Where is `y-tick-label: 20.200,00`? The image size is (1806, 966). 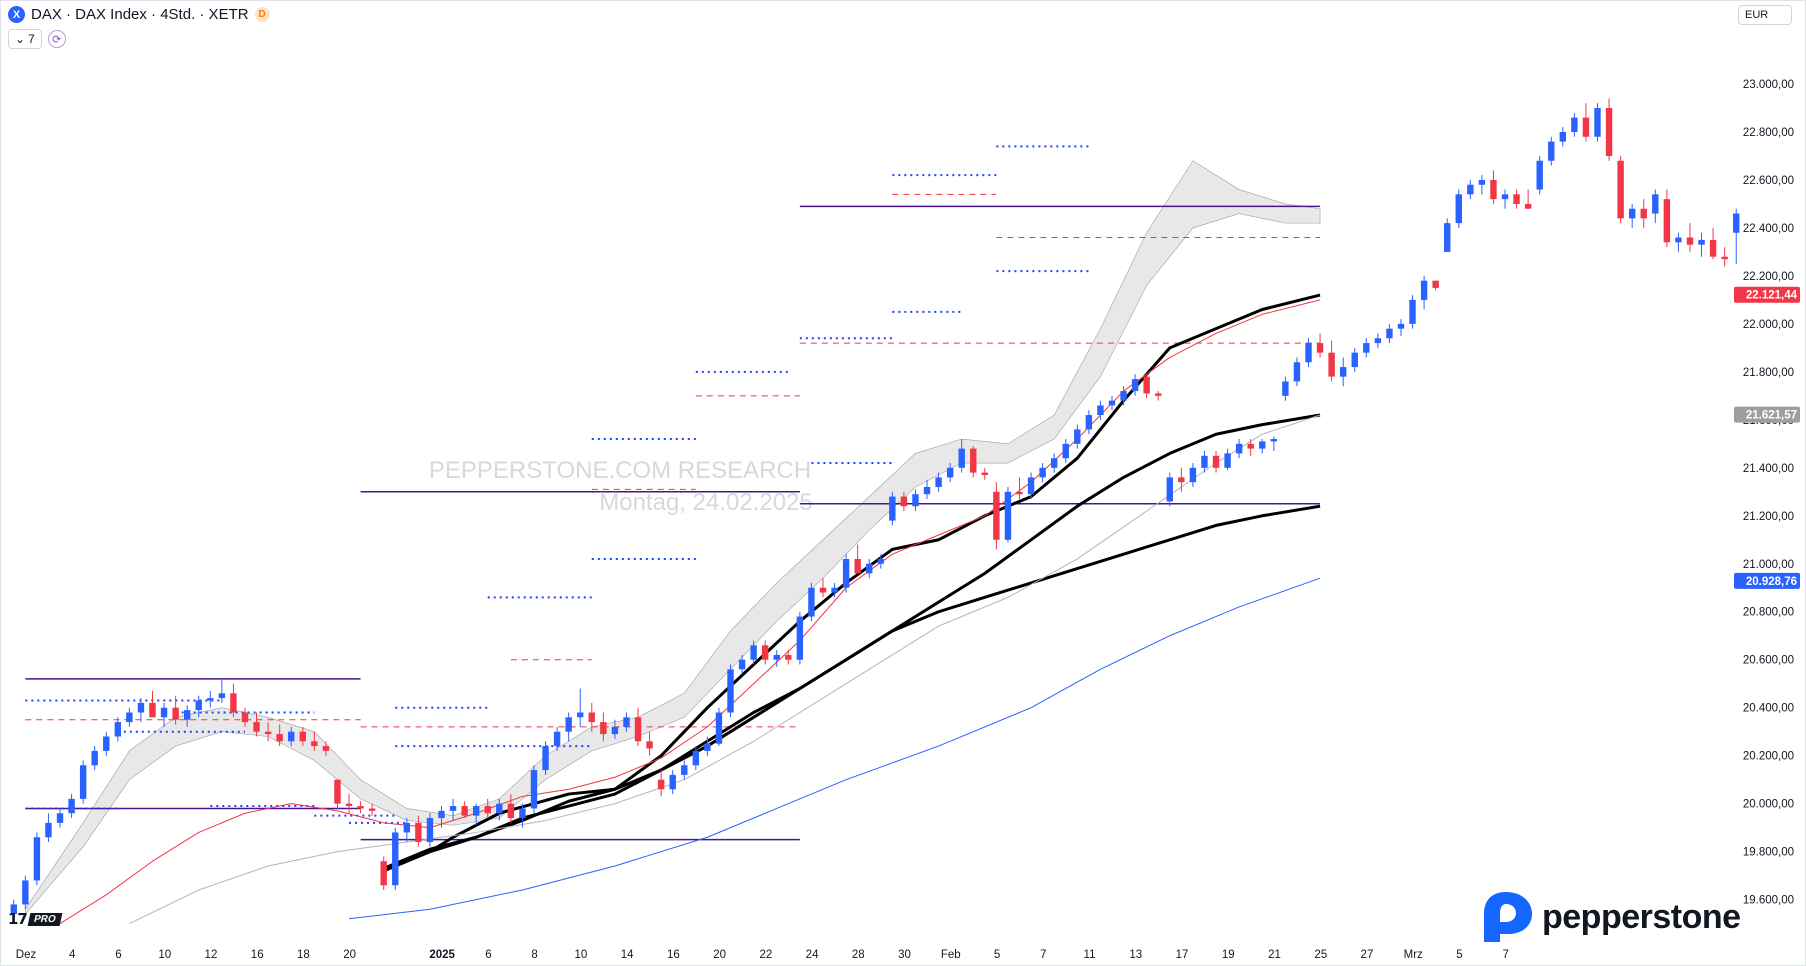 y-tick-label: 20.200,00 is located at coordinates (1768, 757).